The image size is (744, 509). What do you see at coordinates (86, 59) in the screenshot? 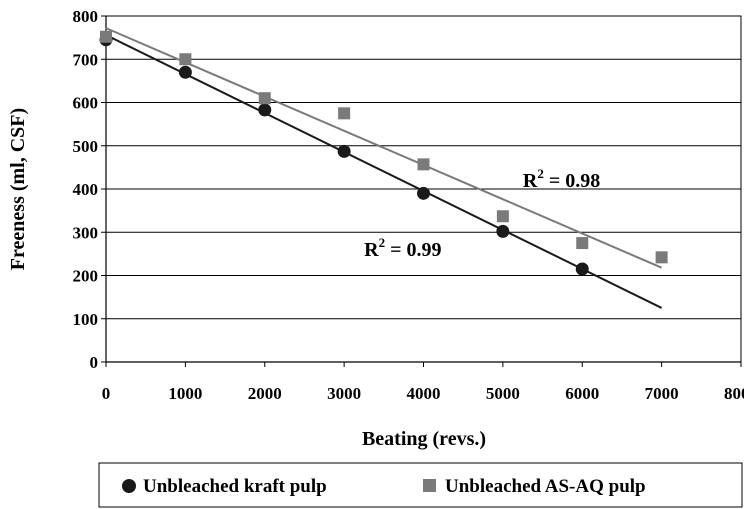
I see `y-tick-label: 700` at bounding box center [86, 59].